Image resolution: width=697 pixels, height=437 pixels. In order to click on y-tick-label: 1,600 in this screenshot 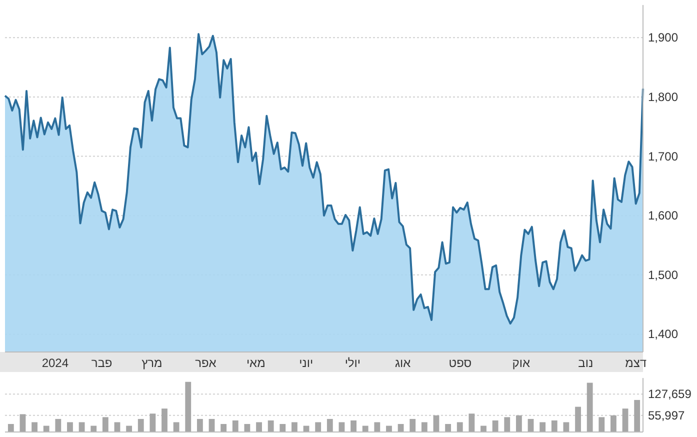, I will do `click(663, 215)`.